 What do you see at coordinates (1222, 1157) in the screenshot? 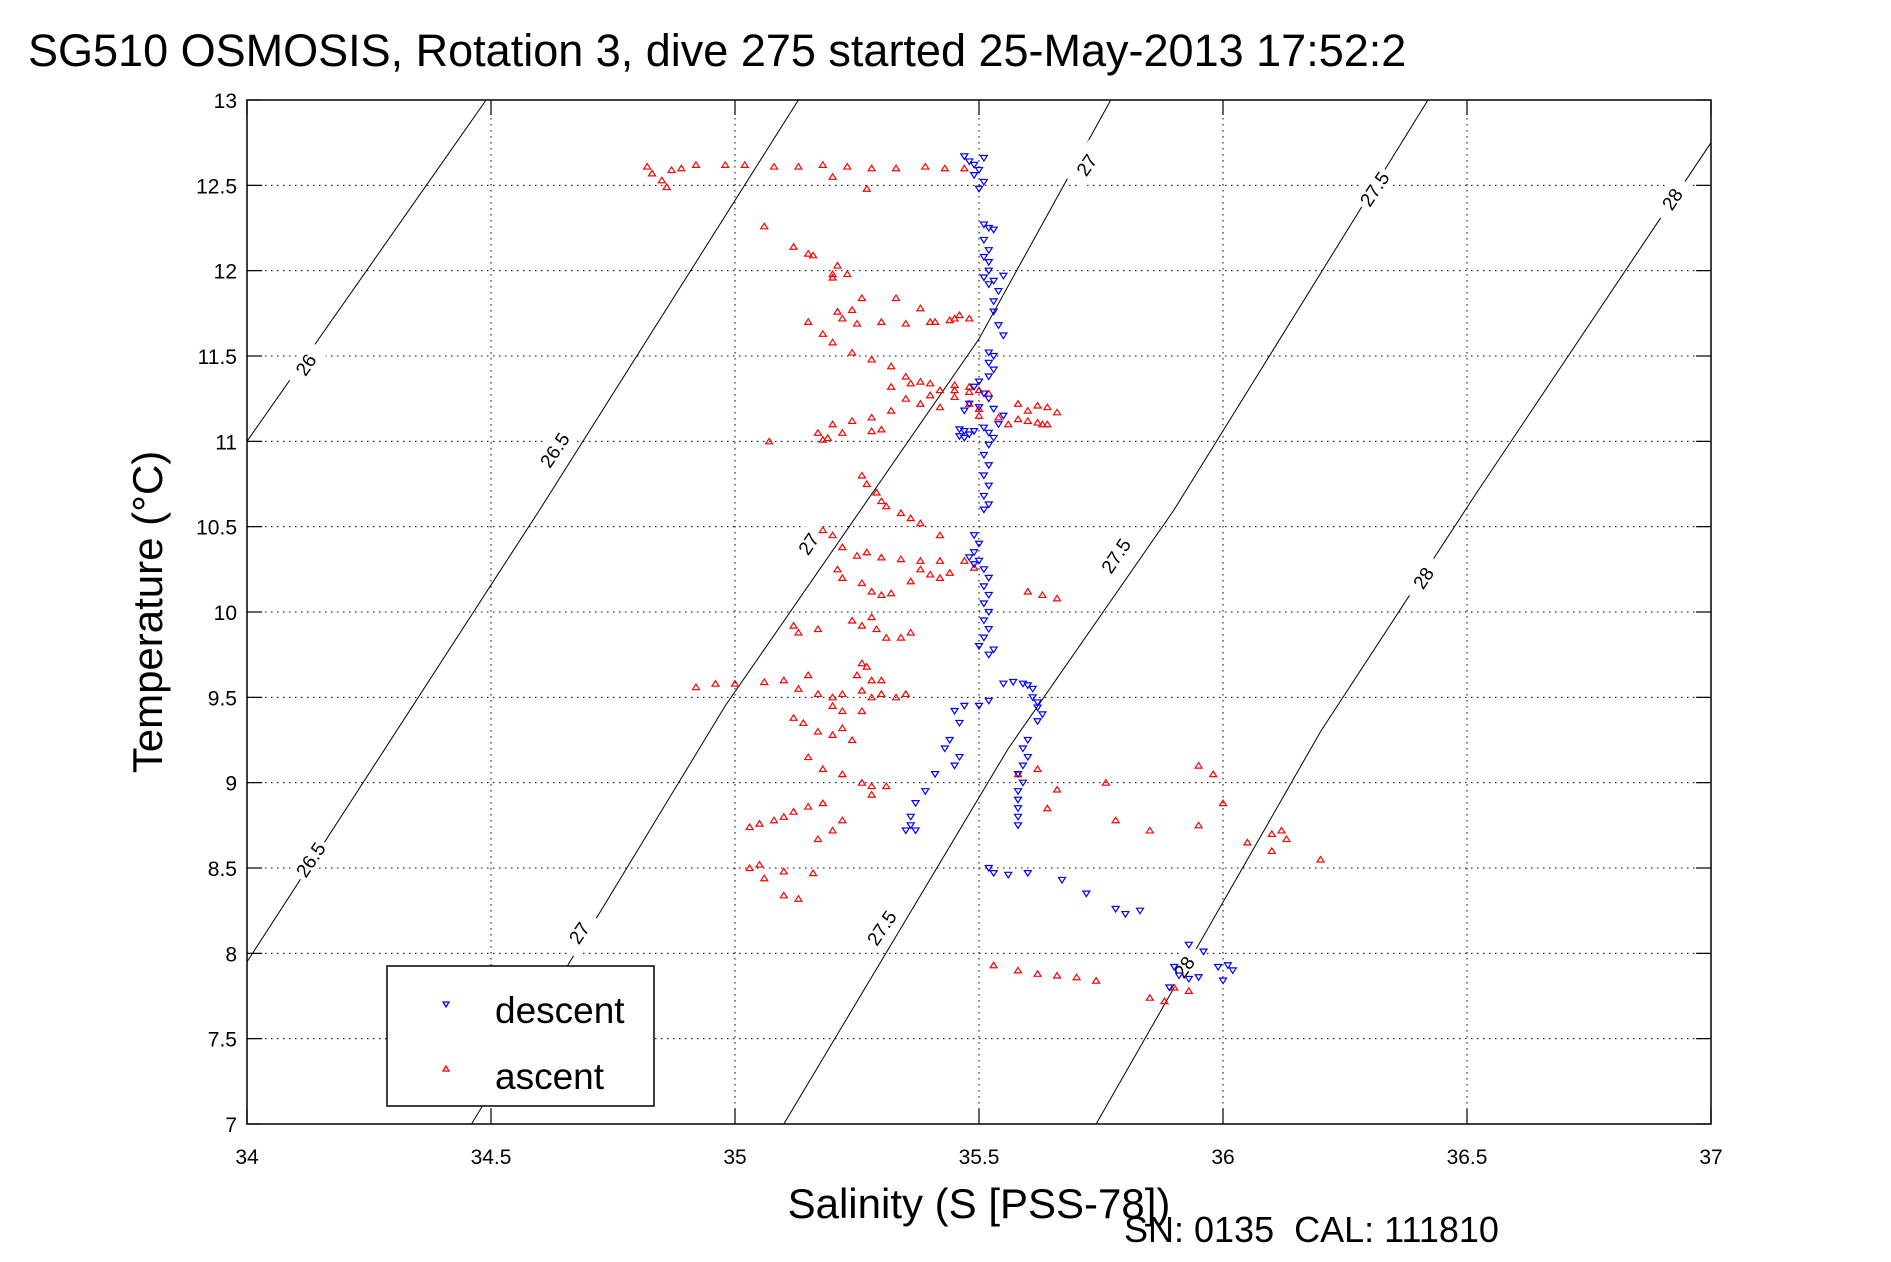
I see `x-tick-label: 36` at bounding box center [1222, 1157].